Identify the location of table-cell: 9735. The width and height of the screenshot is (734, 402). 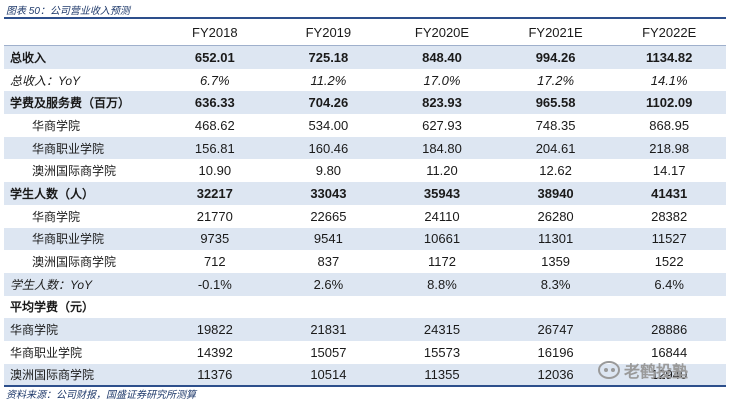
(215, 239).